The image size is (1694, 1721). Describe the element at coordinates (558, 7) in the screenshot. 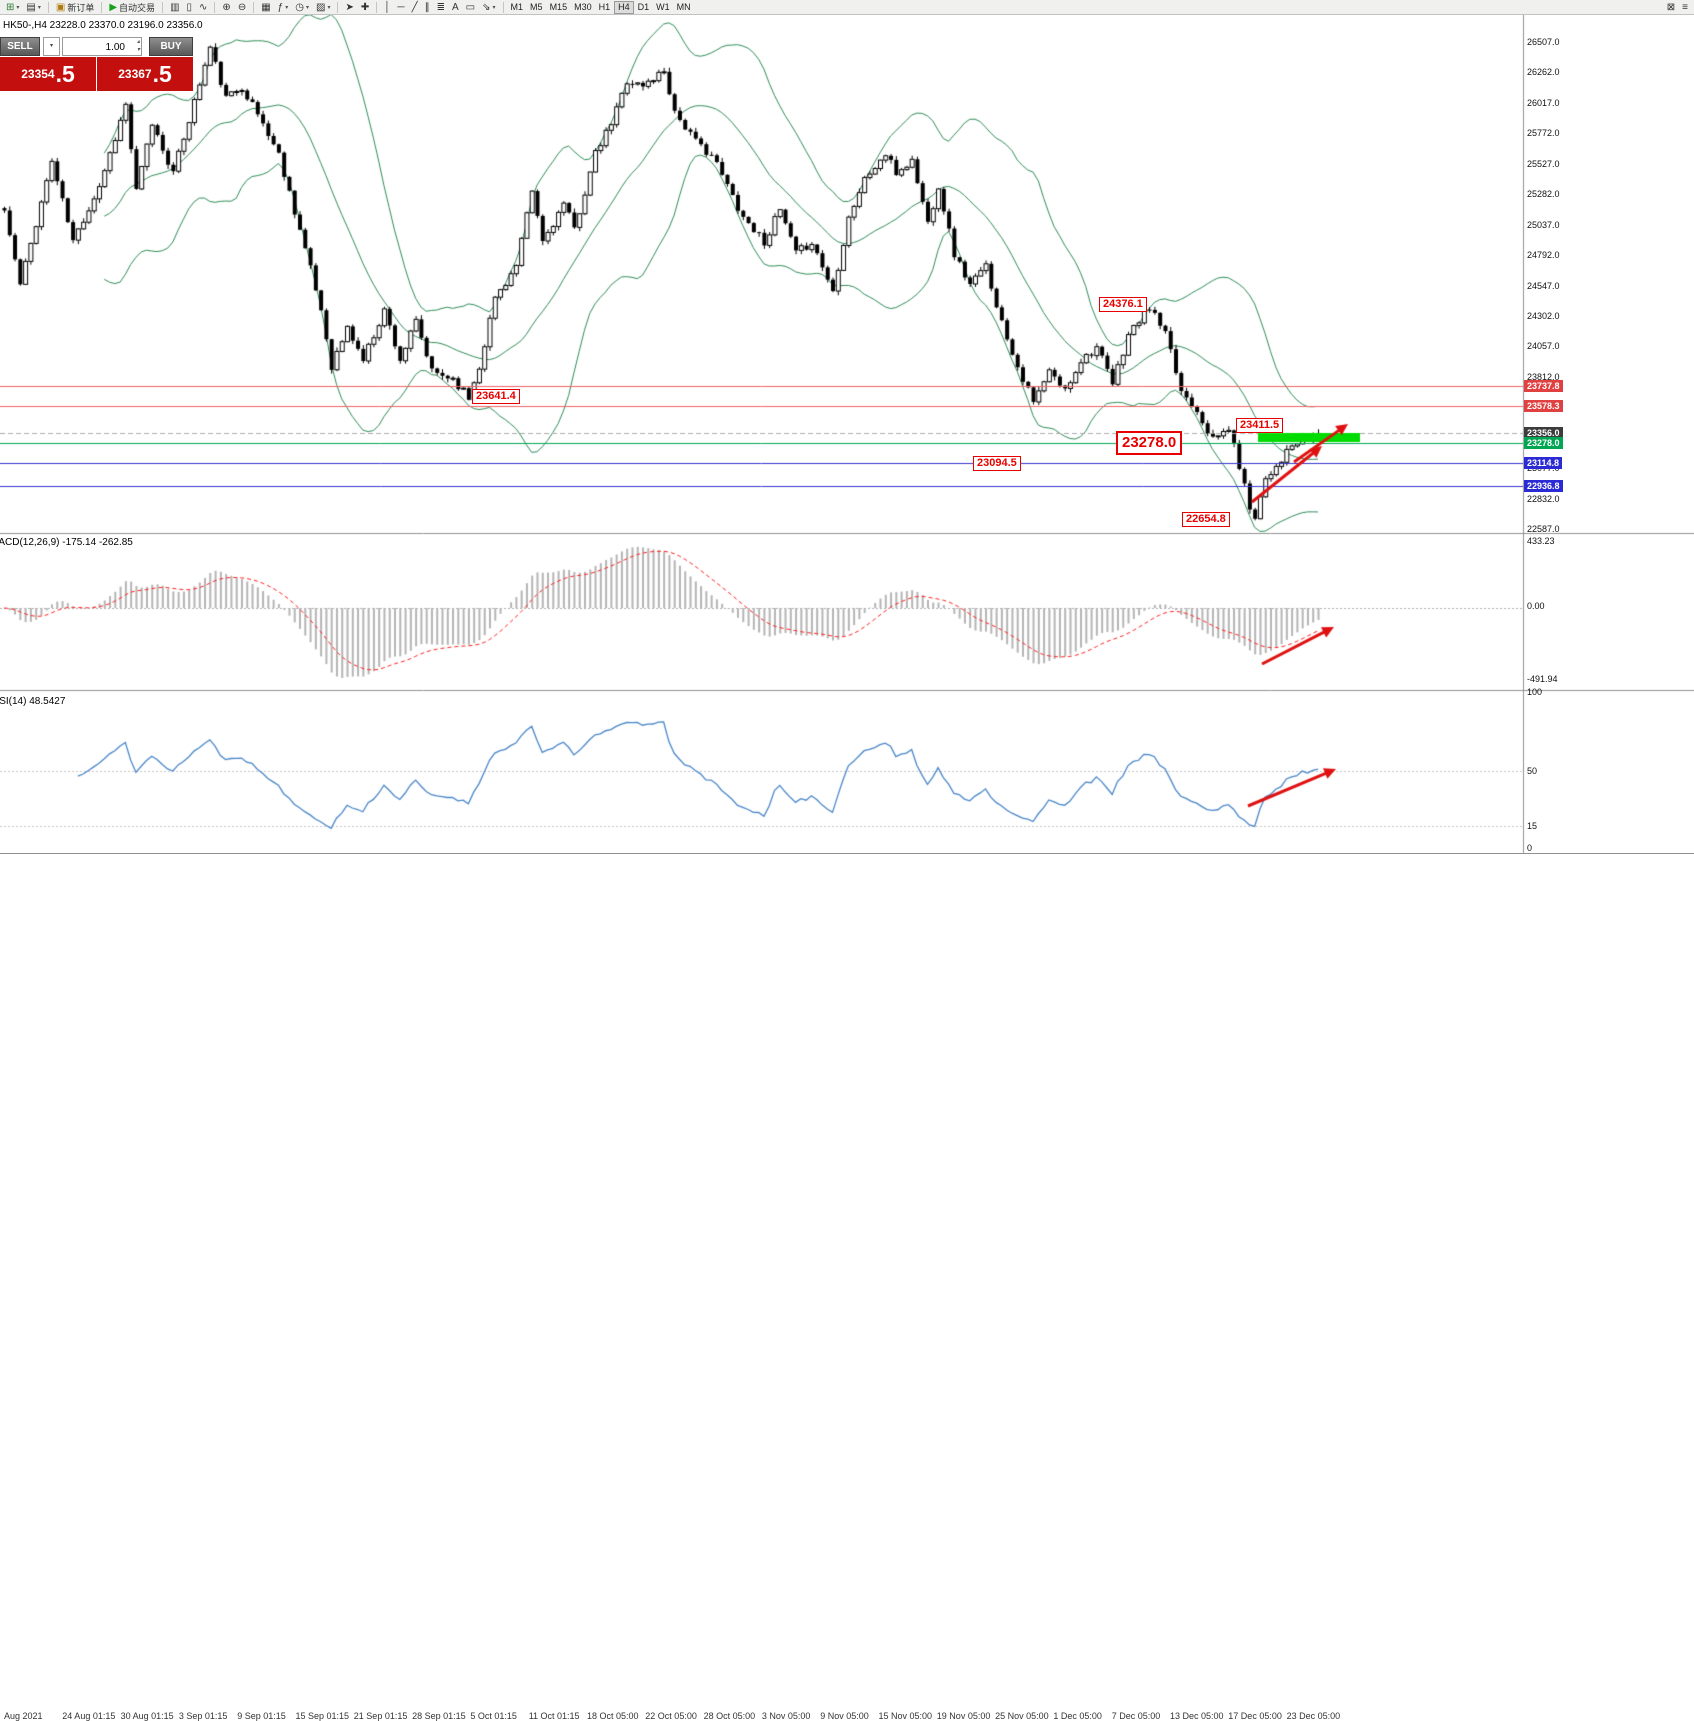

I see `timeframe-m15: M15` at that location.